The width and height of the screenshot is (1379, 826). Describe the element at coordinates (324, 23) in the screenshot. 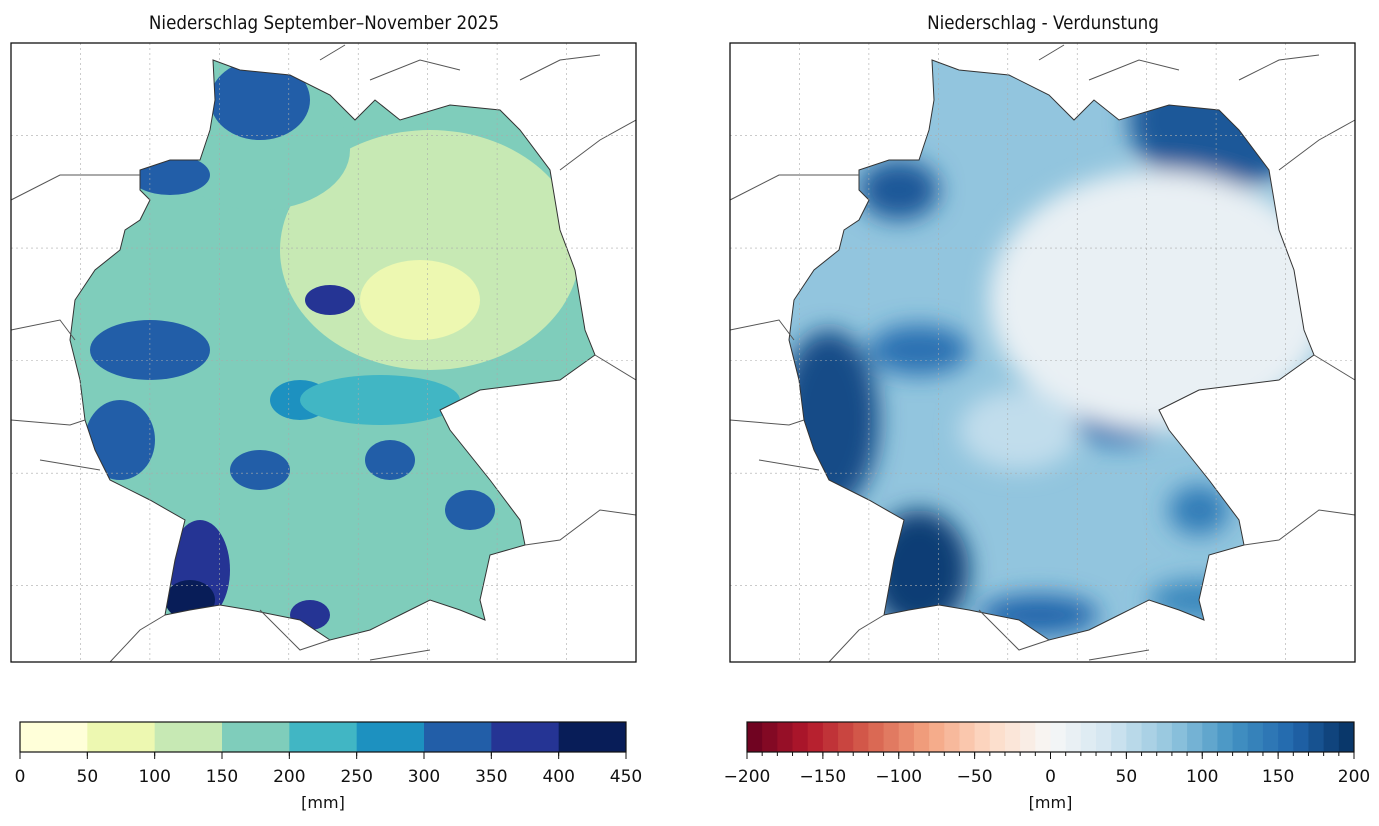

I see `map-title-precipitation: Niederschlag September–November 2025` at that location.